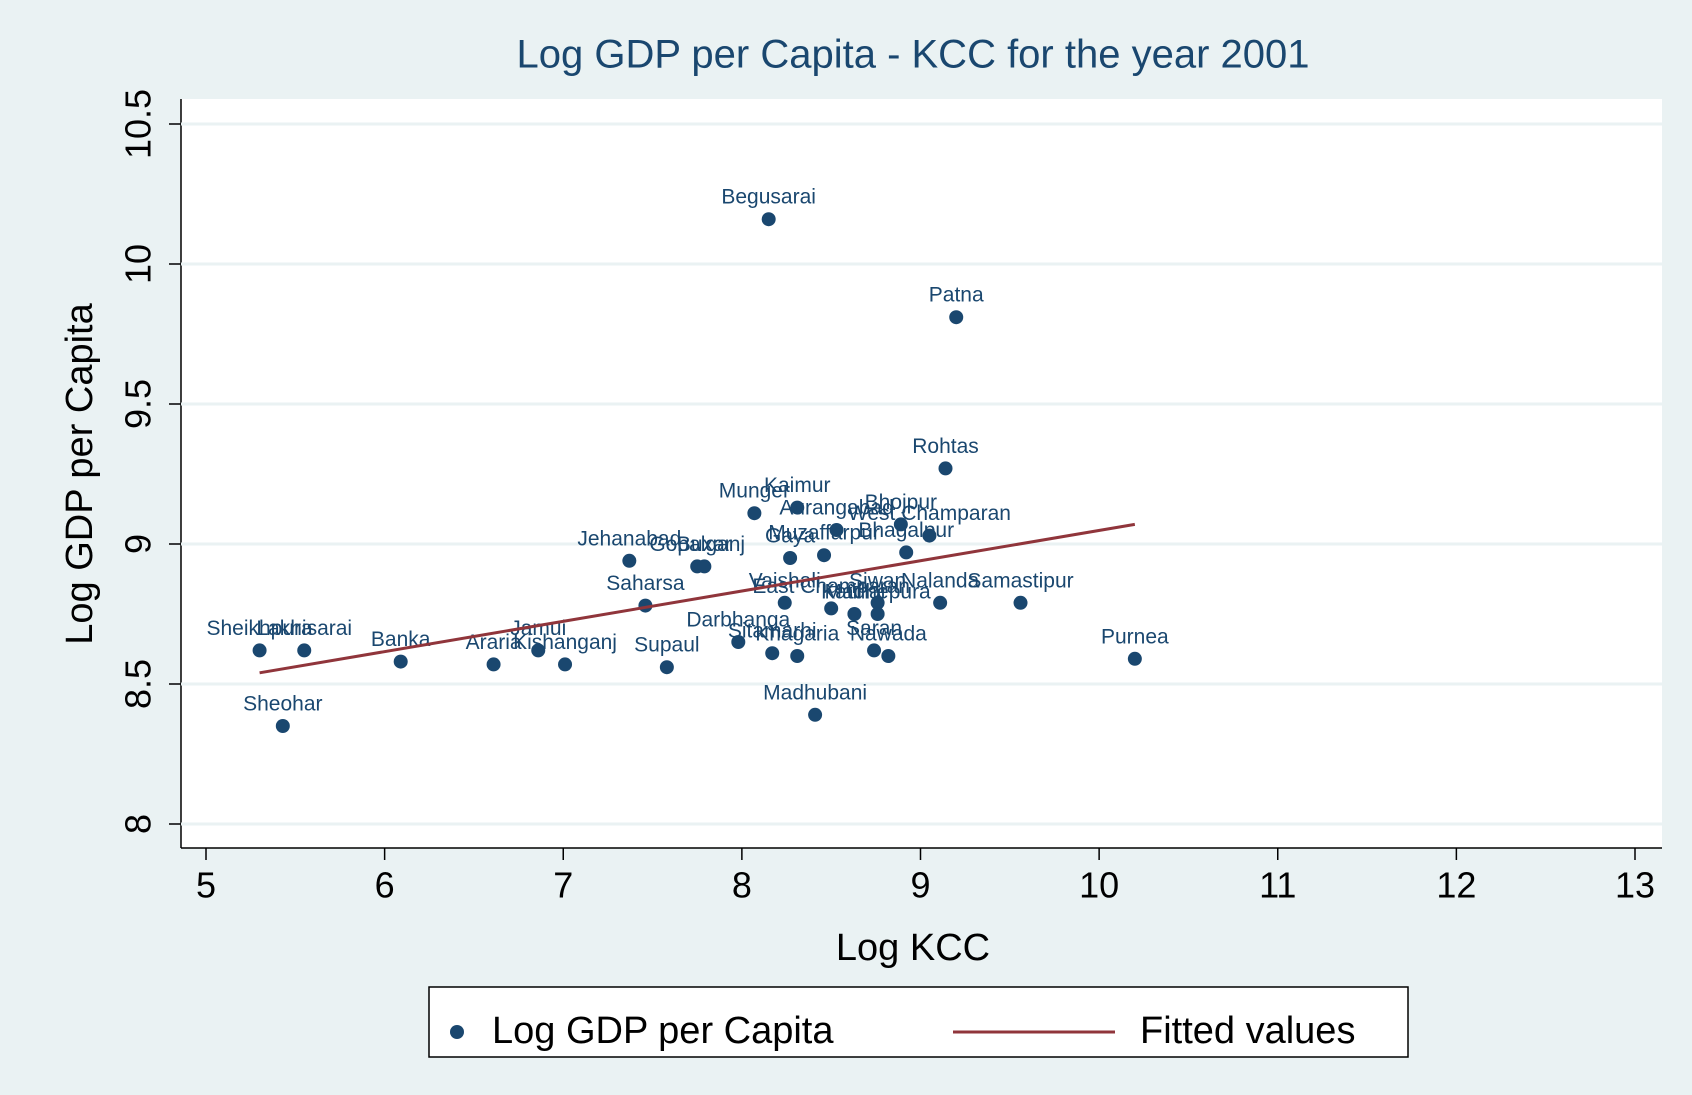 The height and width of the screenshot is (1095, 1692). What do you see at coordinates (836, 508) in the screenshot?
I see `point-label: Aurangabad` at bounding box center [836, 508].